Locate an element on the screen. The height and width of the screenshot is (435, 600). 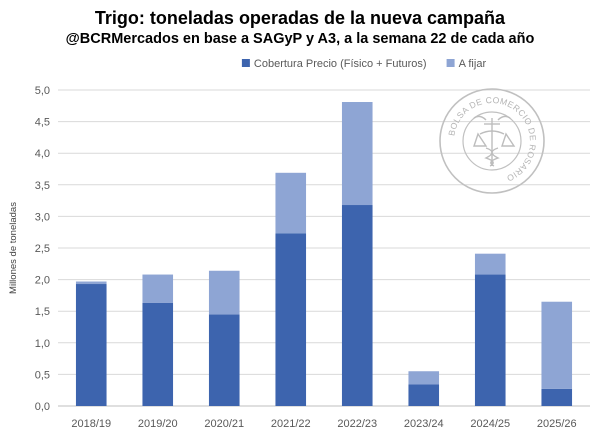
legend-item: Cobertura Precio (Físico + Futuros) is located at coordinates (334, 64).